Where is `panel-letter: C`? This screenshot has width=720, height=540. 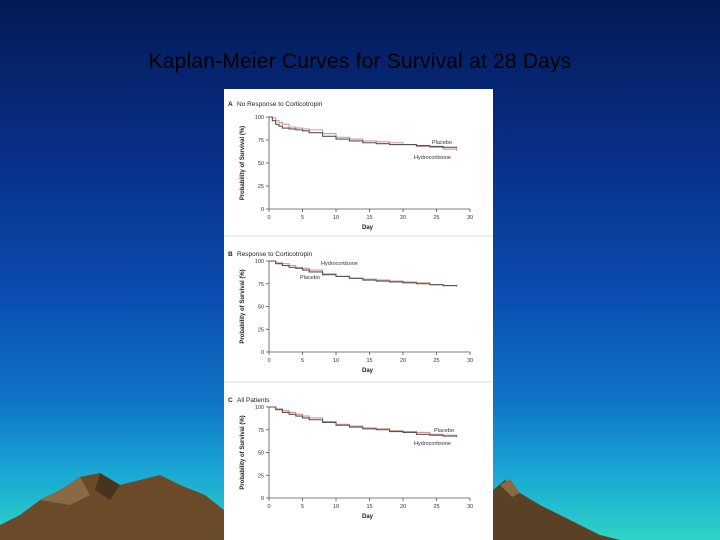 panel-letter: C is located at coordinates (230, 400).